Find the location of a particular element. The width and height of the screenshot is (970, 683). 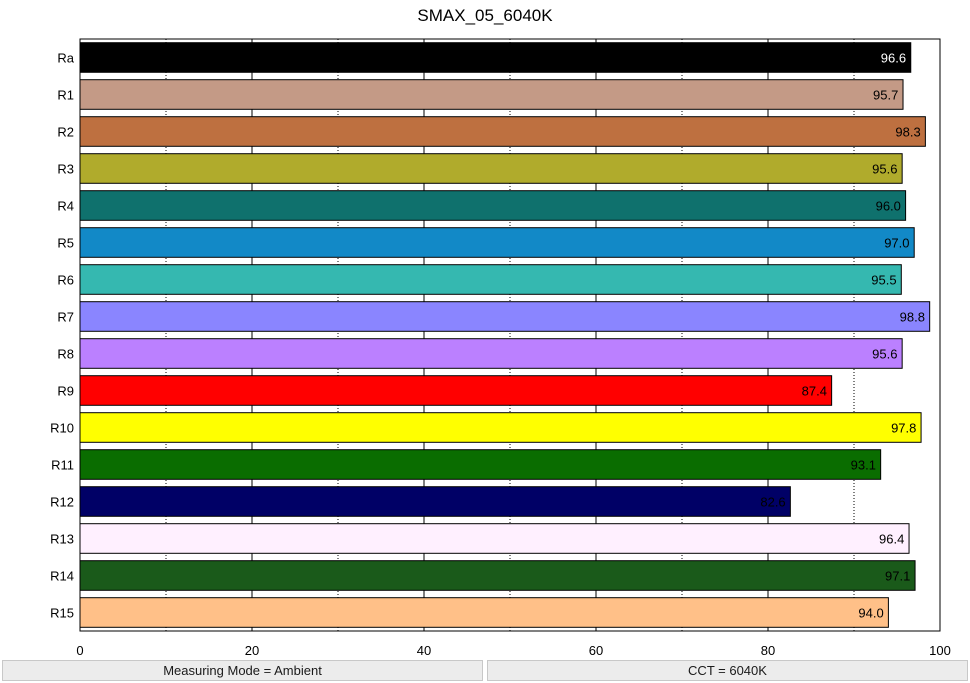

bar-r2 is located at coordinates (502, 131).